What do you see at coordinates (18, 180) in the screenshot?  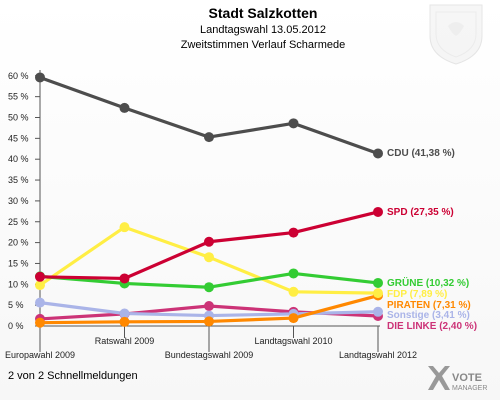 I see `y-tick-label: 35 %` at bounding box center [18, 180].